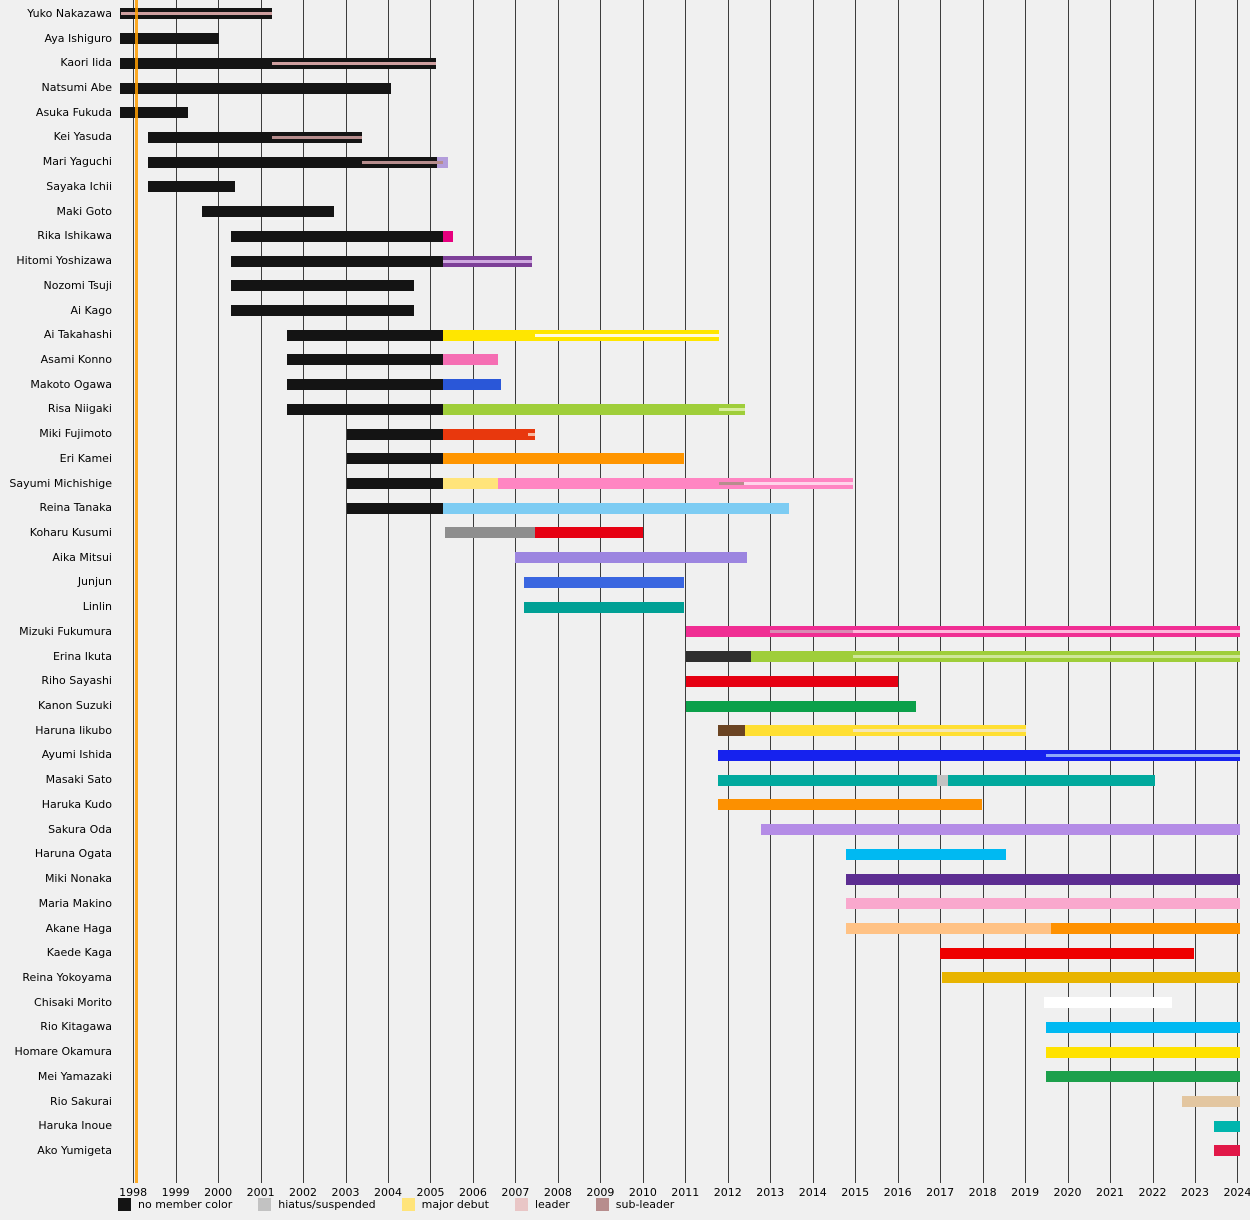  I want to click on member-name-label: Miki Nonaka, so click(78, 879).